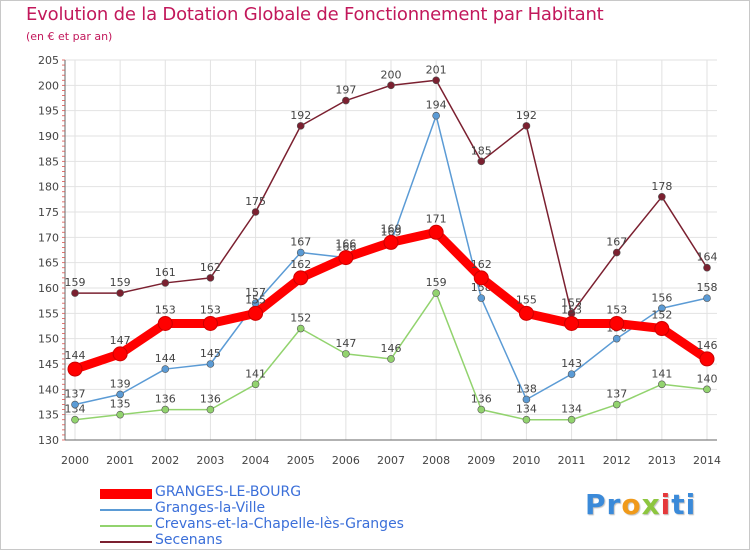  What do you see at coordinates (165, 460) in the screenshot?
I see `x-tick-label: 2002` at bounding box center [165, 460].